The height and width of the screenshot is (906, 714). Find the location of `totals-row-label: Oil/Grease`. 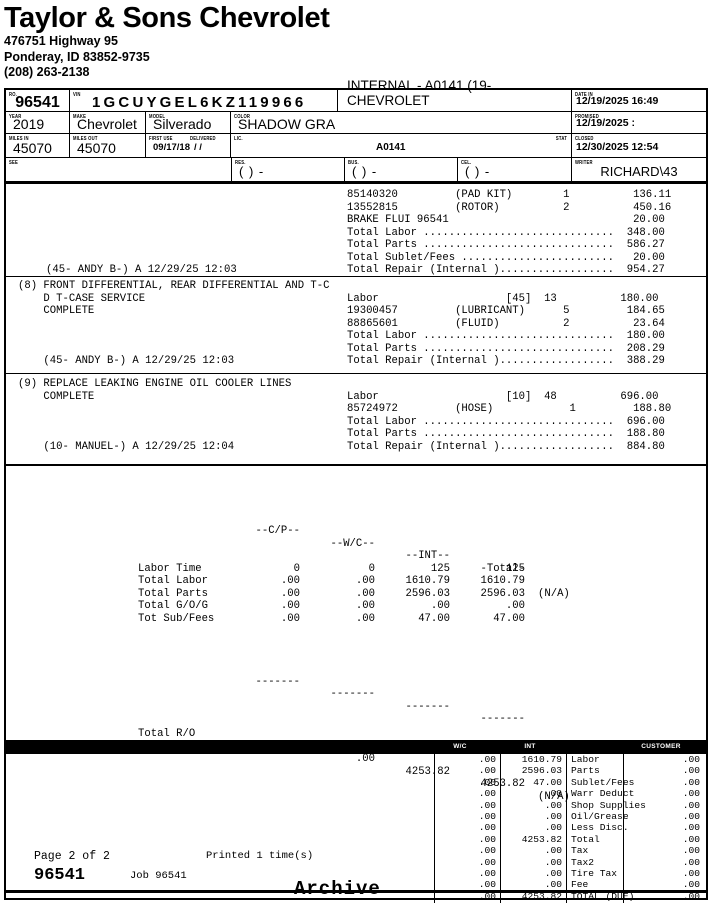

totals-row-label: Oil/Grease is located at coordinates (600, 816).